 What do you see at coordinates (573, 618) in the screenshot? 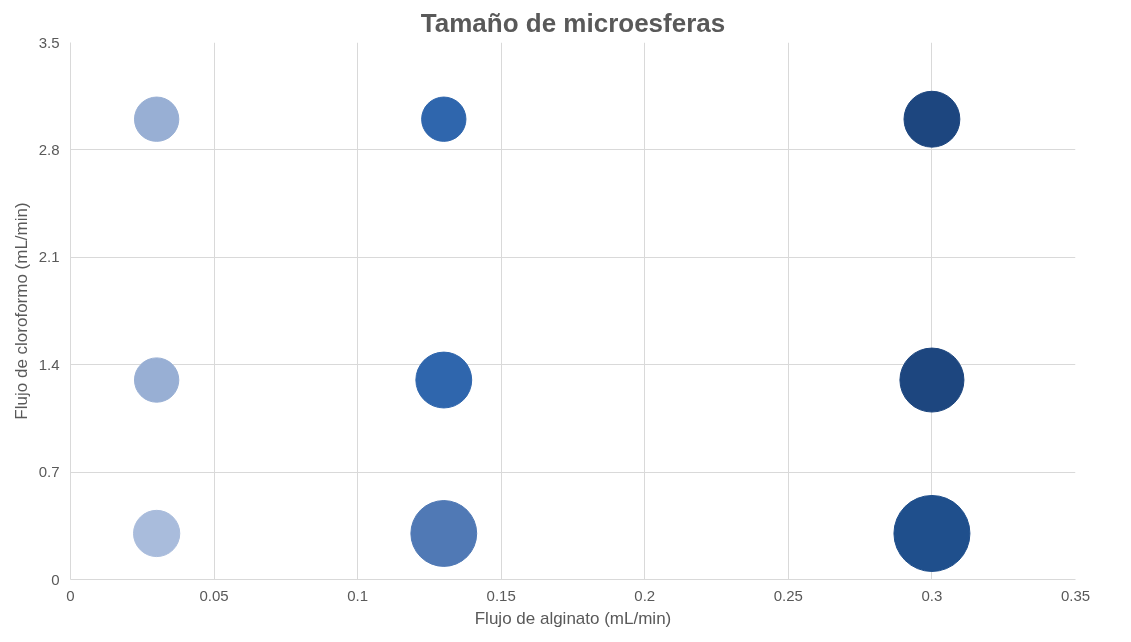
I see `x-axis-title: Flujo de alginato (mL/min)` at bounding box center [573, 618].